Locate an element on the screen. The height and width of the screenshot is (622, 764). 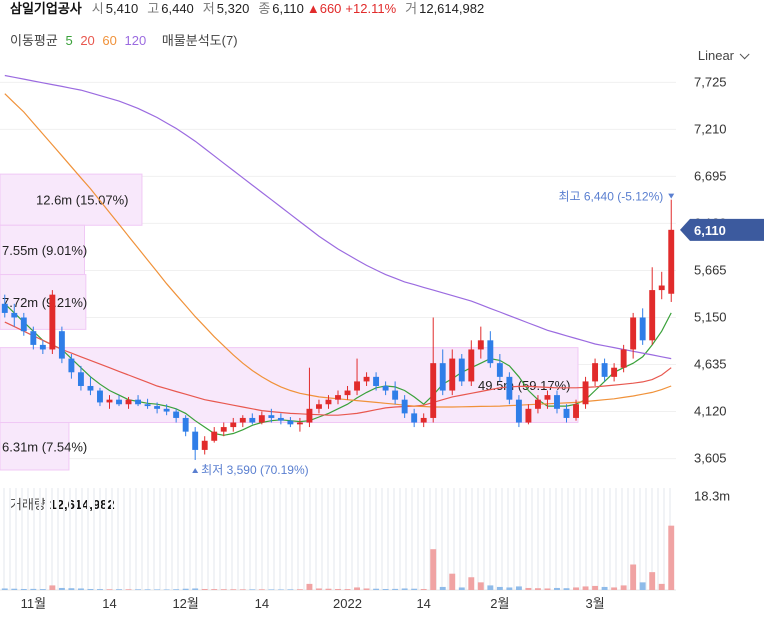
high-value: 6,440 is located at coordinates (177, 8).